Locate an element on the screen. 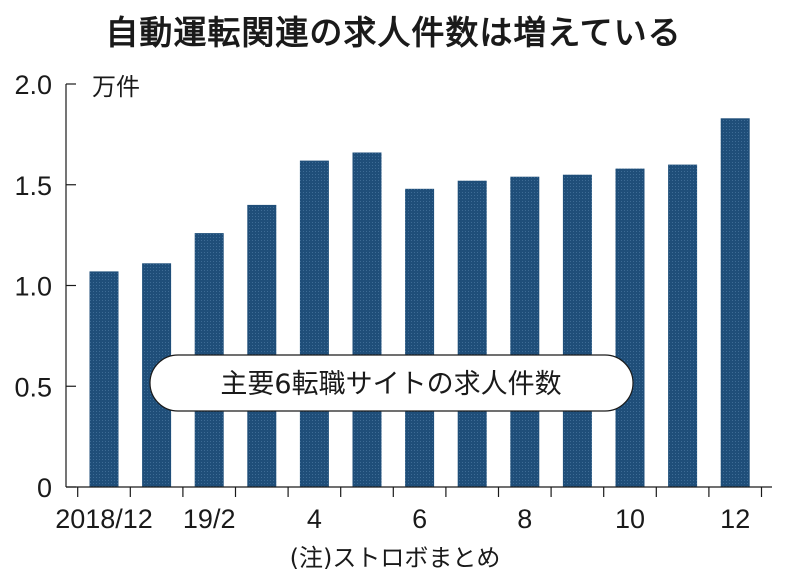 The height and width of the screenshot is (584, 787). y-tick-label: 0 is located at coordinates (44, 488).